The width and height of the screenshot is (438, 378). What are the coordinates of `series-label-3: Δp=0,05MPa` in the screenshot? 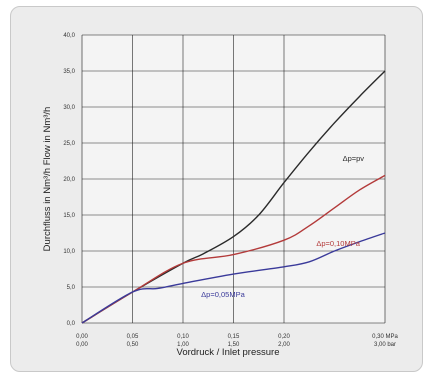 It's located at (223, 294).